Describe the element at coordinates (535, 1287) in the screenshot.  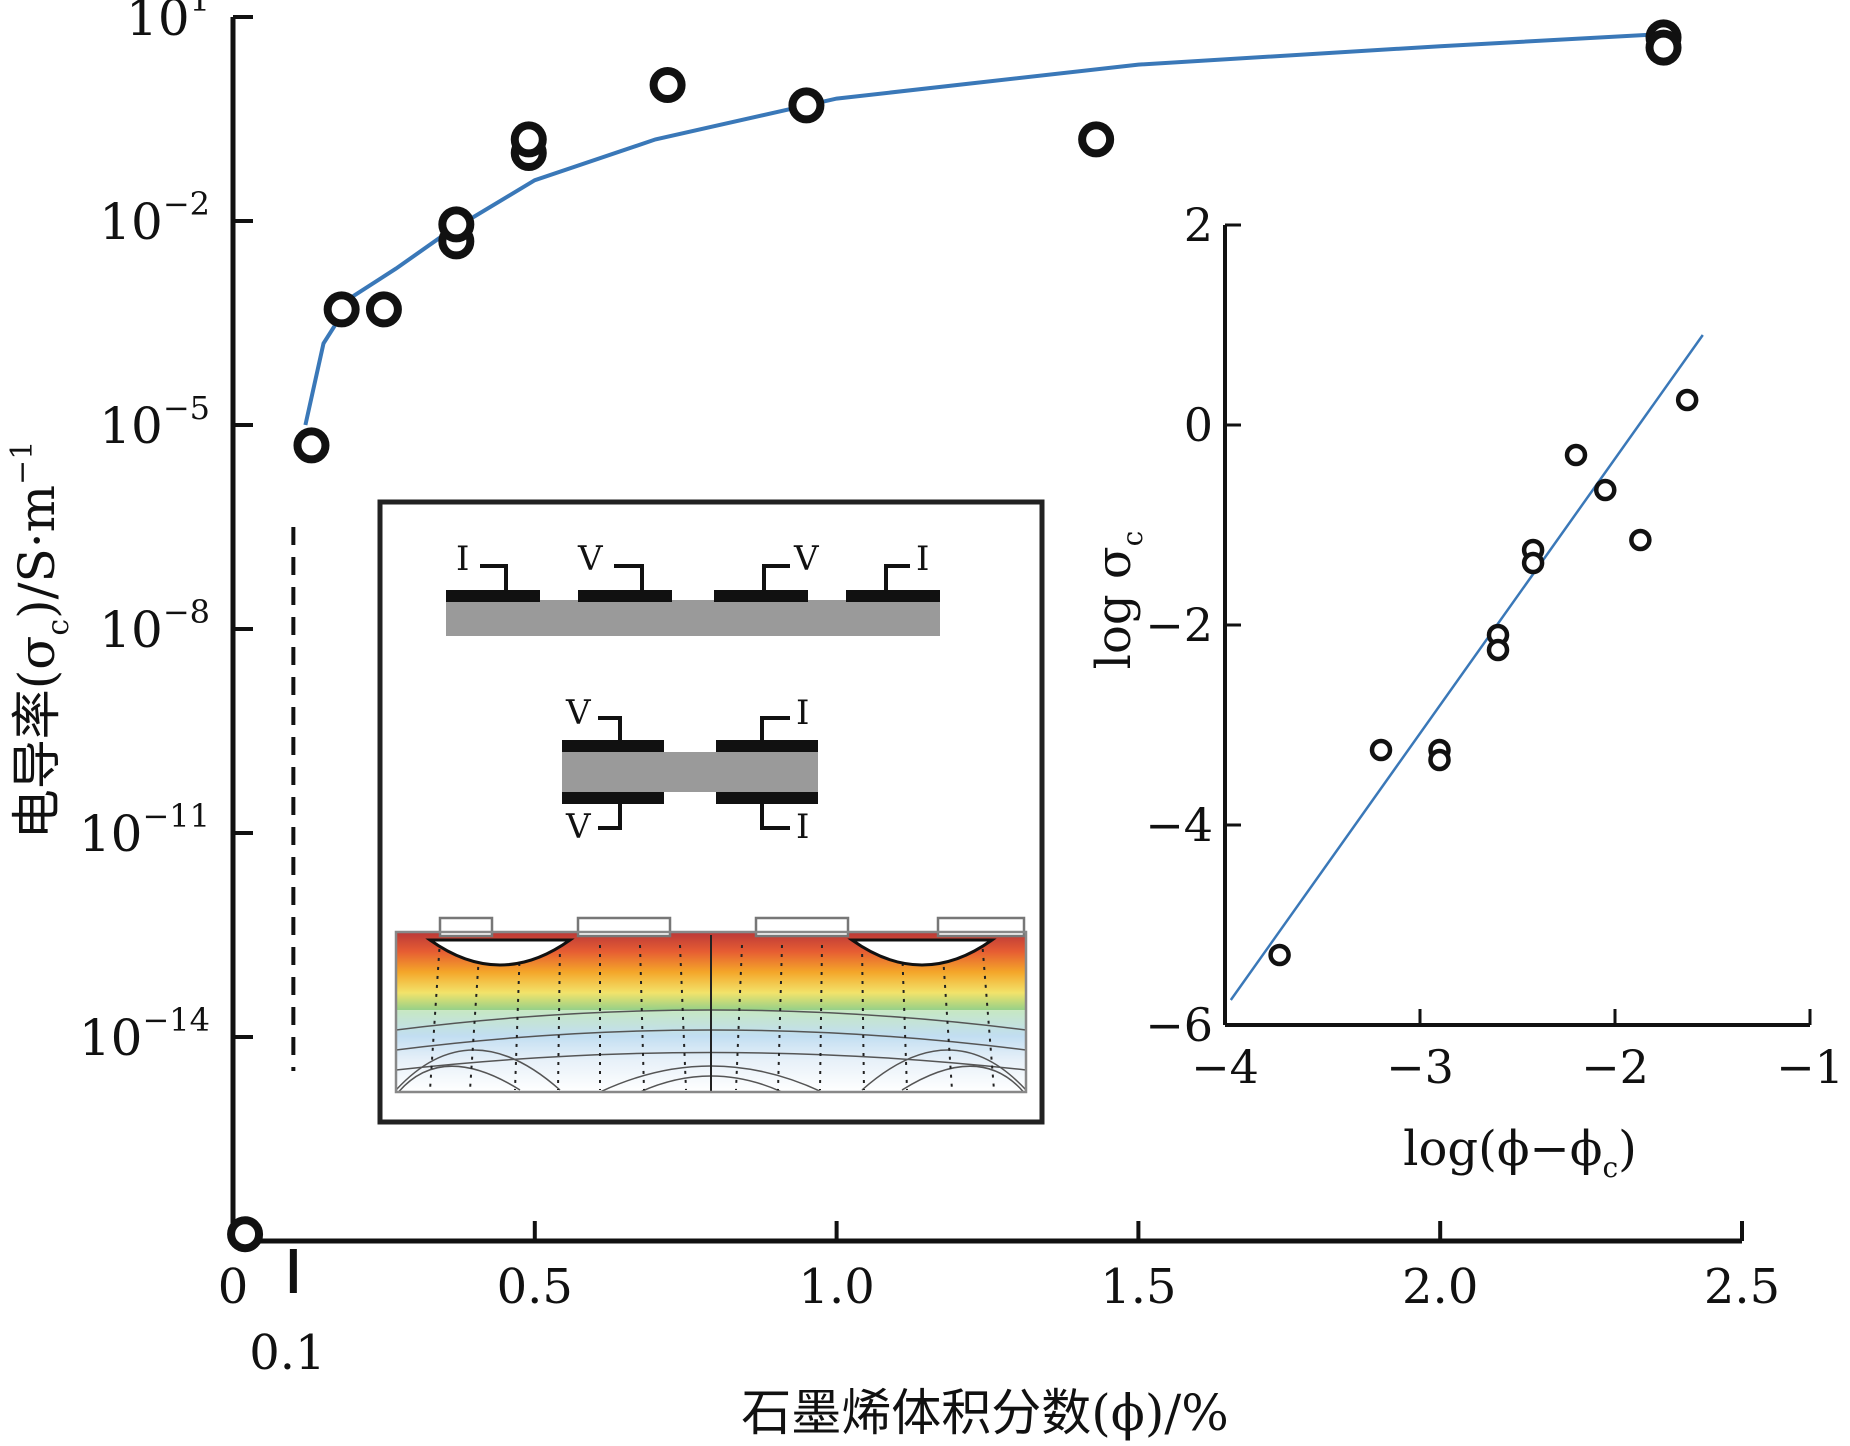
I see `x-tick-label: 0.5` at that location.